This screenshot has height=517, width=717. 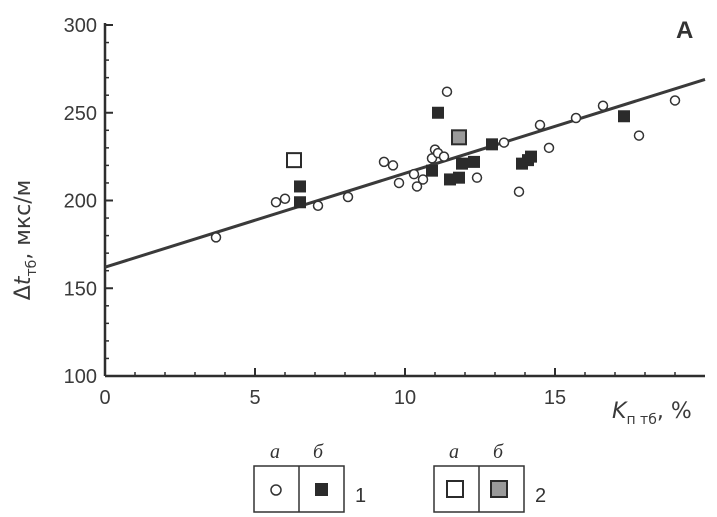 What do you see at coordinates (674, 411) in the screenshot?
I see `x-axis-label-unit: , %` at bounding box center [674, 411].